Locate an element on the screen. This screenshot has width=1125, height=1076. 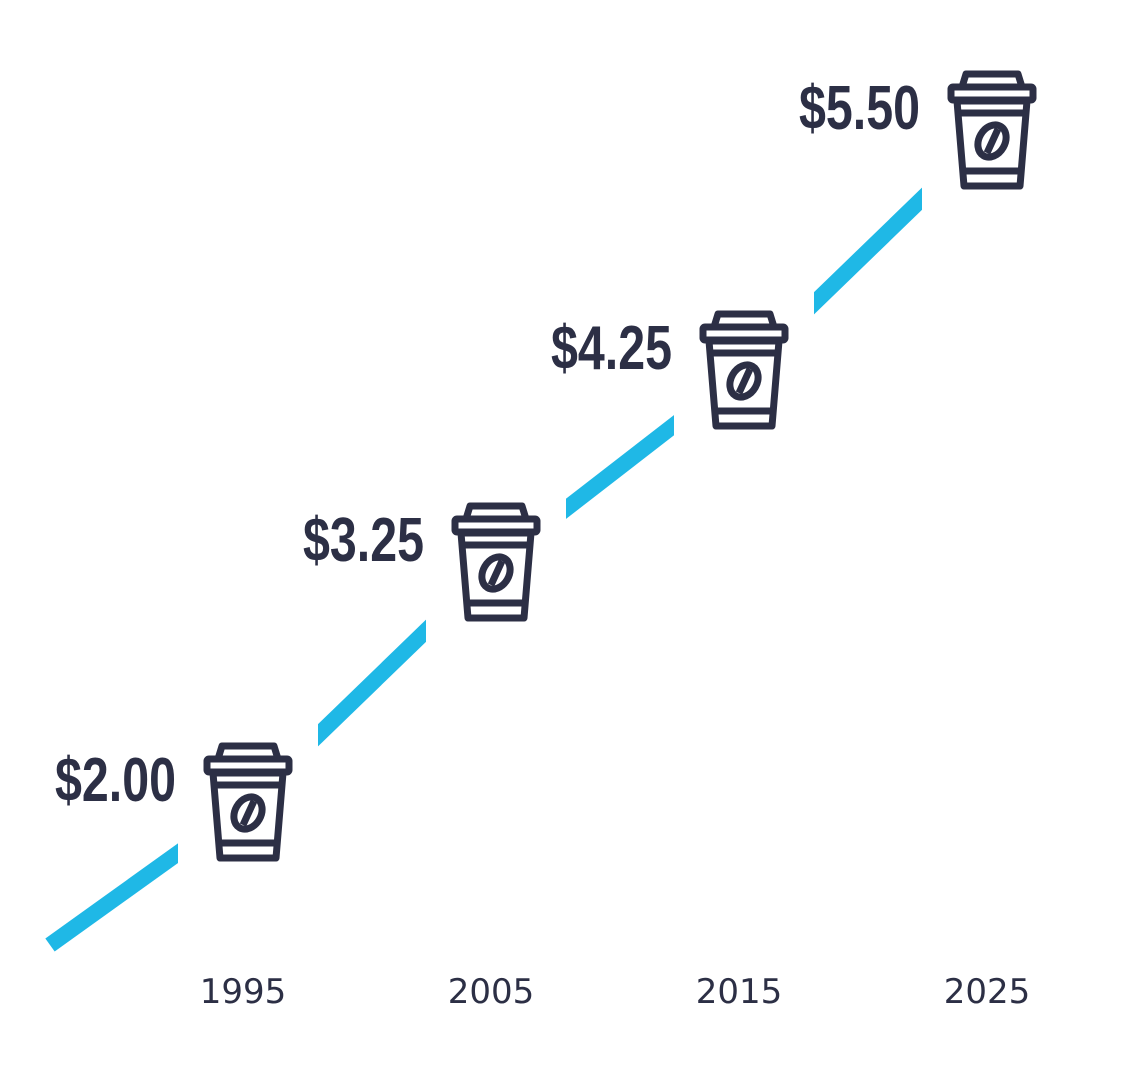
x-tick-label: 1995 is located at coordinates (243, 992).